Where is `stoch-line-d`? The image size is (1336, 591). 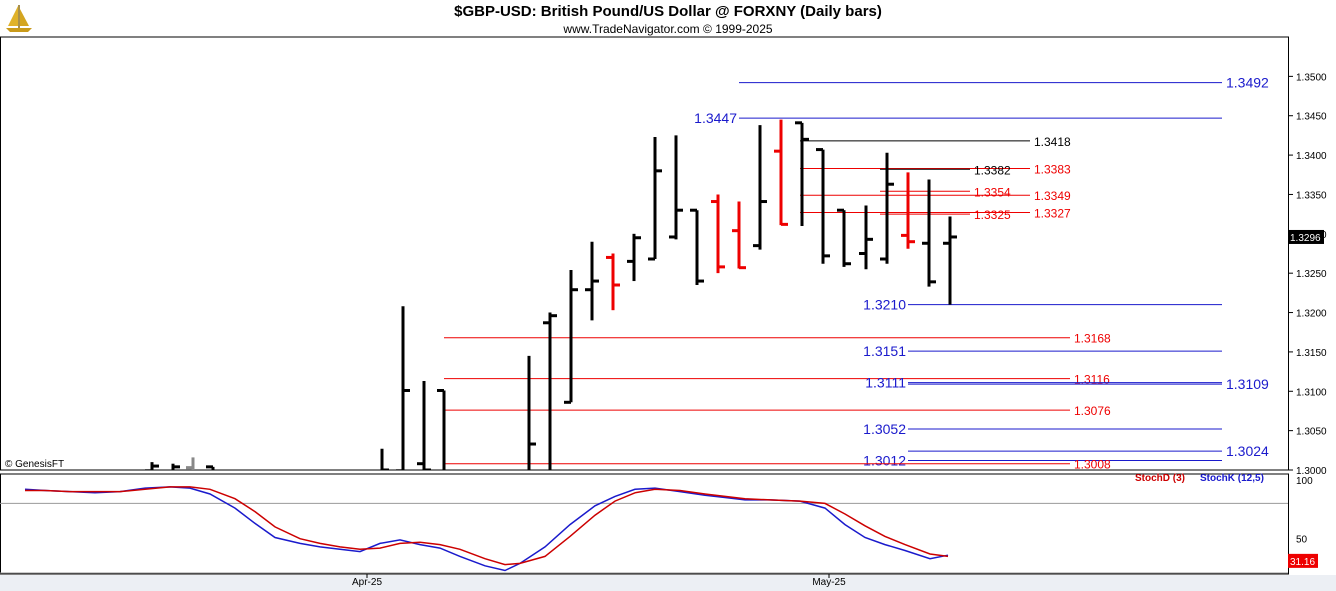 stoch-line-d is located at coordinates (487, 526).